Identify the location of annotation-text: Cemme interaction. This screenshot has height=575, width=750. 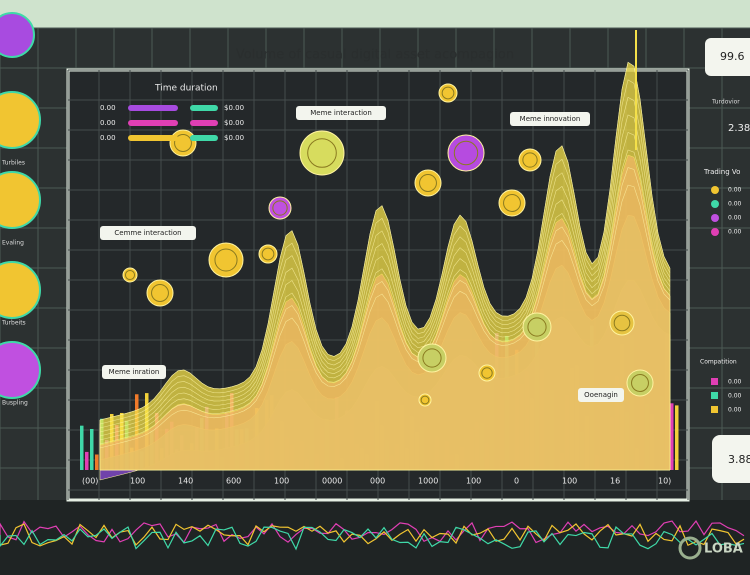
(147, 233).